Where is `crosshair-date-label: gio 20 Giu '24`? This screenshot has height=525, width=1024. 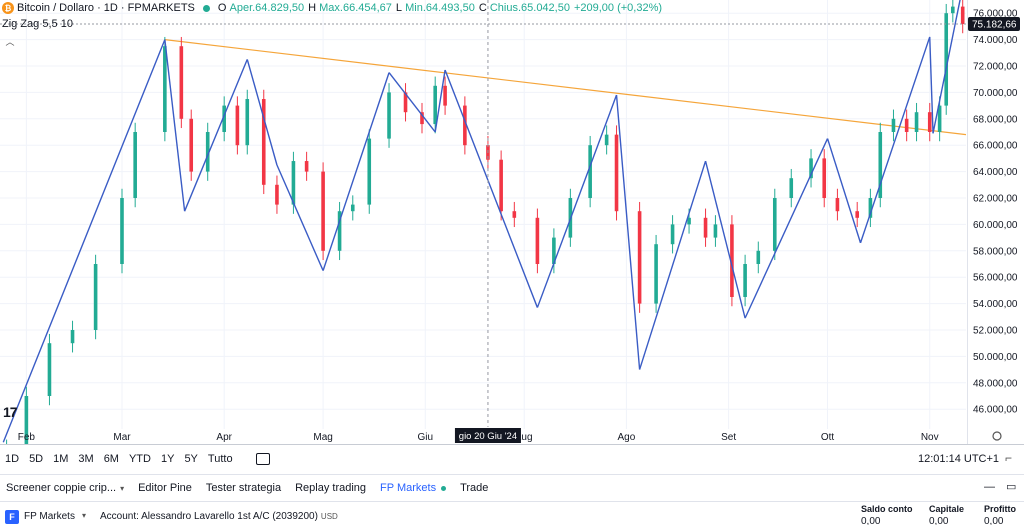 crosshair-date-label: gio 20 Giu '24 is located at coordinates (488, 436).